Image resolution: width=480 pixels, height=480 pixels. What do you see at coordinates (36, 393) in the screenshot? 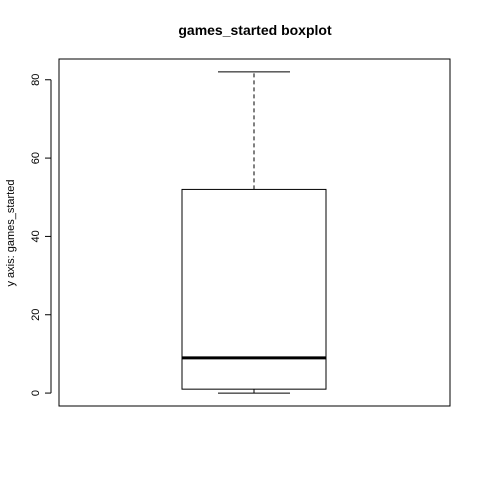
I see `y-tick-label: 0` at bounding box center [36, 393].